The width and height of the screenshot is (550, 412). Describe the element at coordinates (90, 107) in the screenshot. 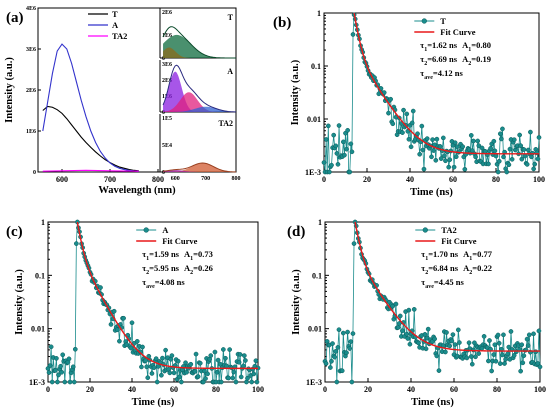

I see `panel-a-series-a` at that location.